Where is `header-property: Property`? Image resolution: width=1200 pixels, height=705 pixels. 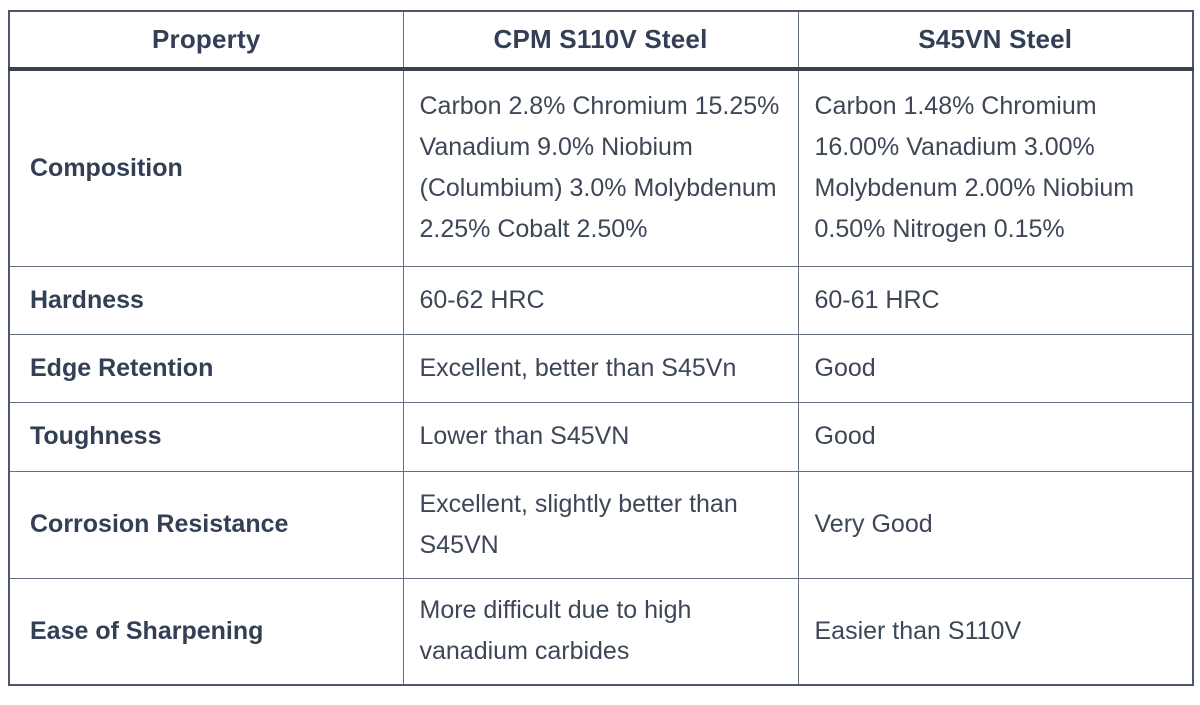
header-property: Property is located at coordinates (206, 40).